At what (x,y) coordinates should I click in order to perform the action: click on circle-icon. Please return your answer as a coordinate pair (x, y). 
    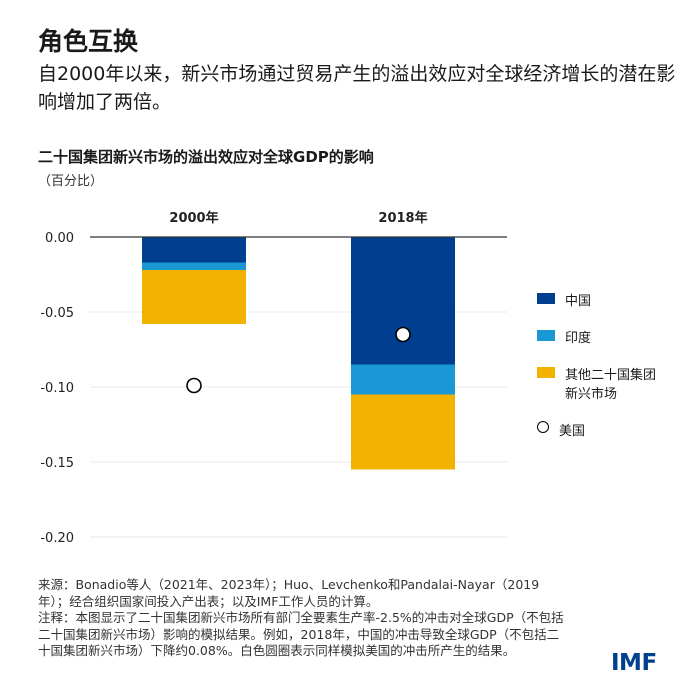
    Looking at the image, I should click on (543, 427).